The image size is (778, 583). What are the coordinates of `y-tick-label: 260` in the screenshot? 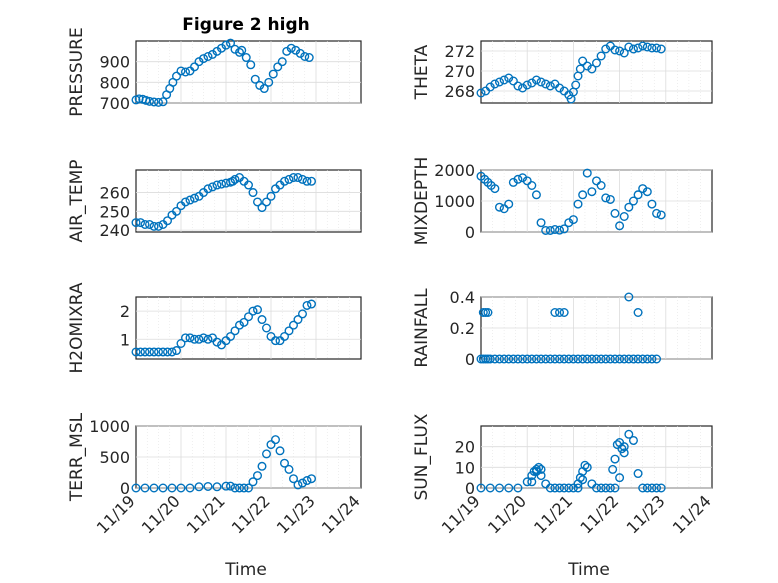 It's located at (114, 193).